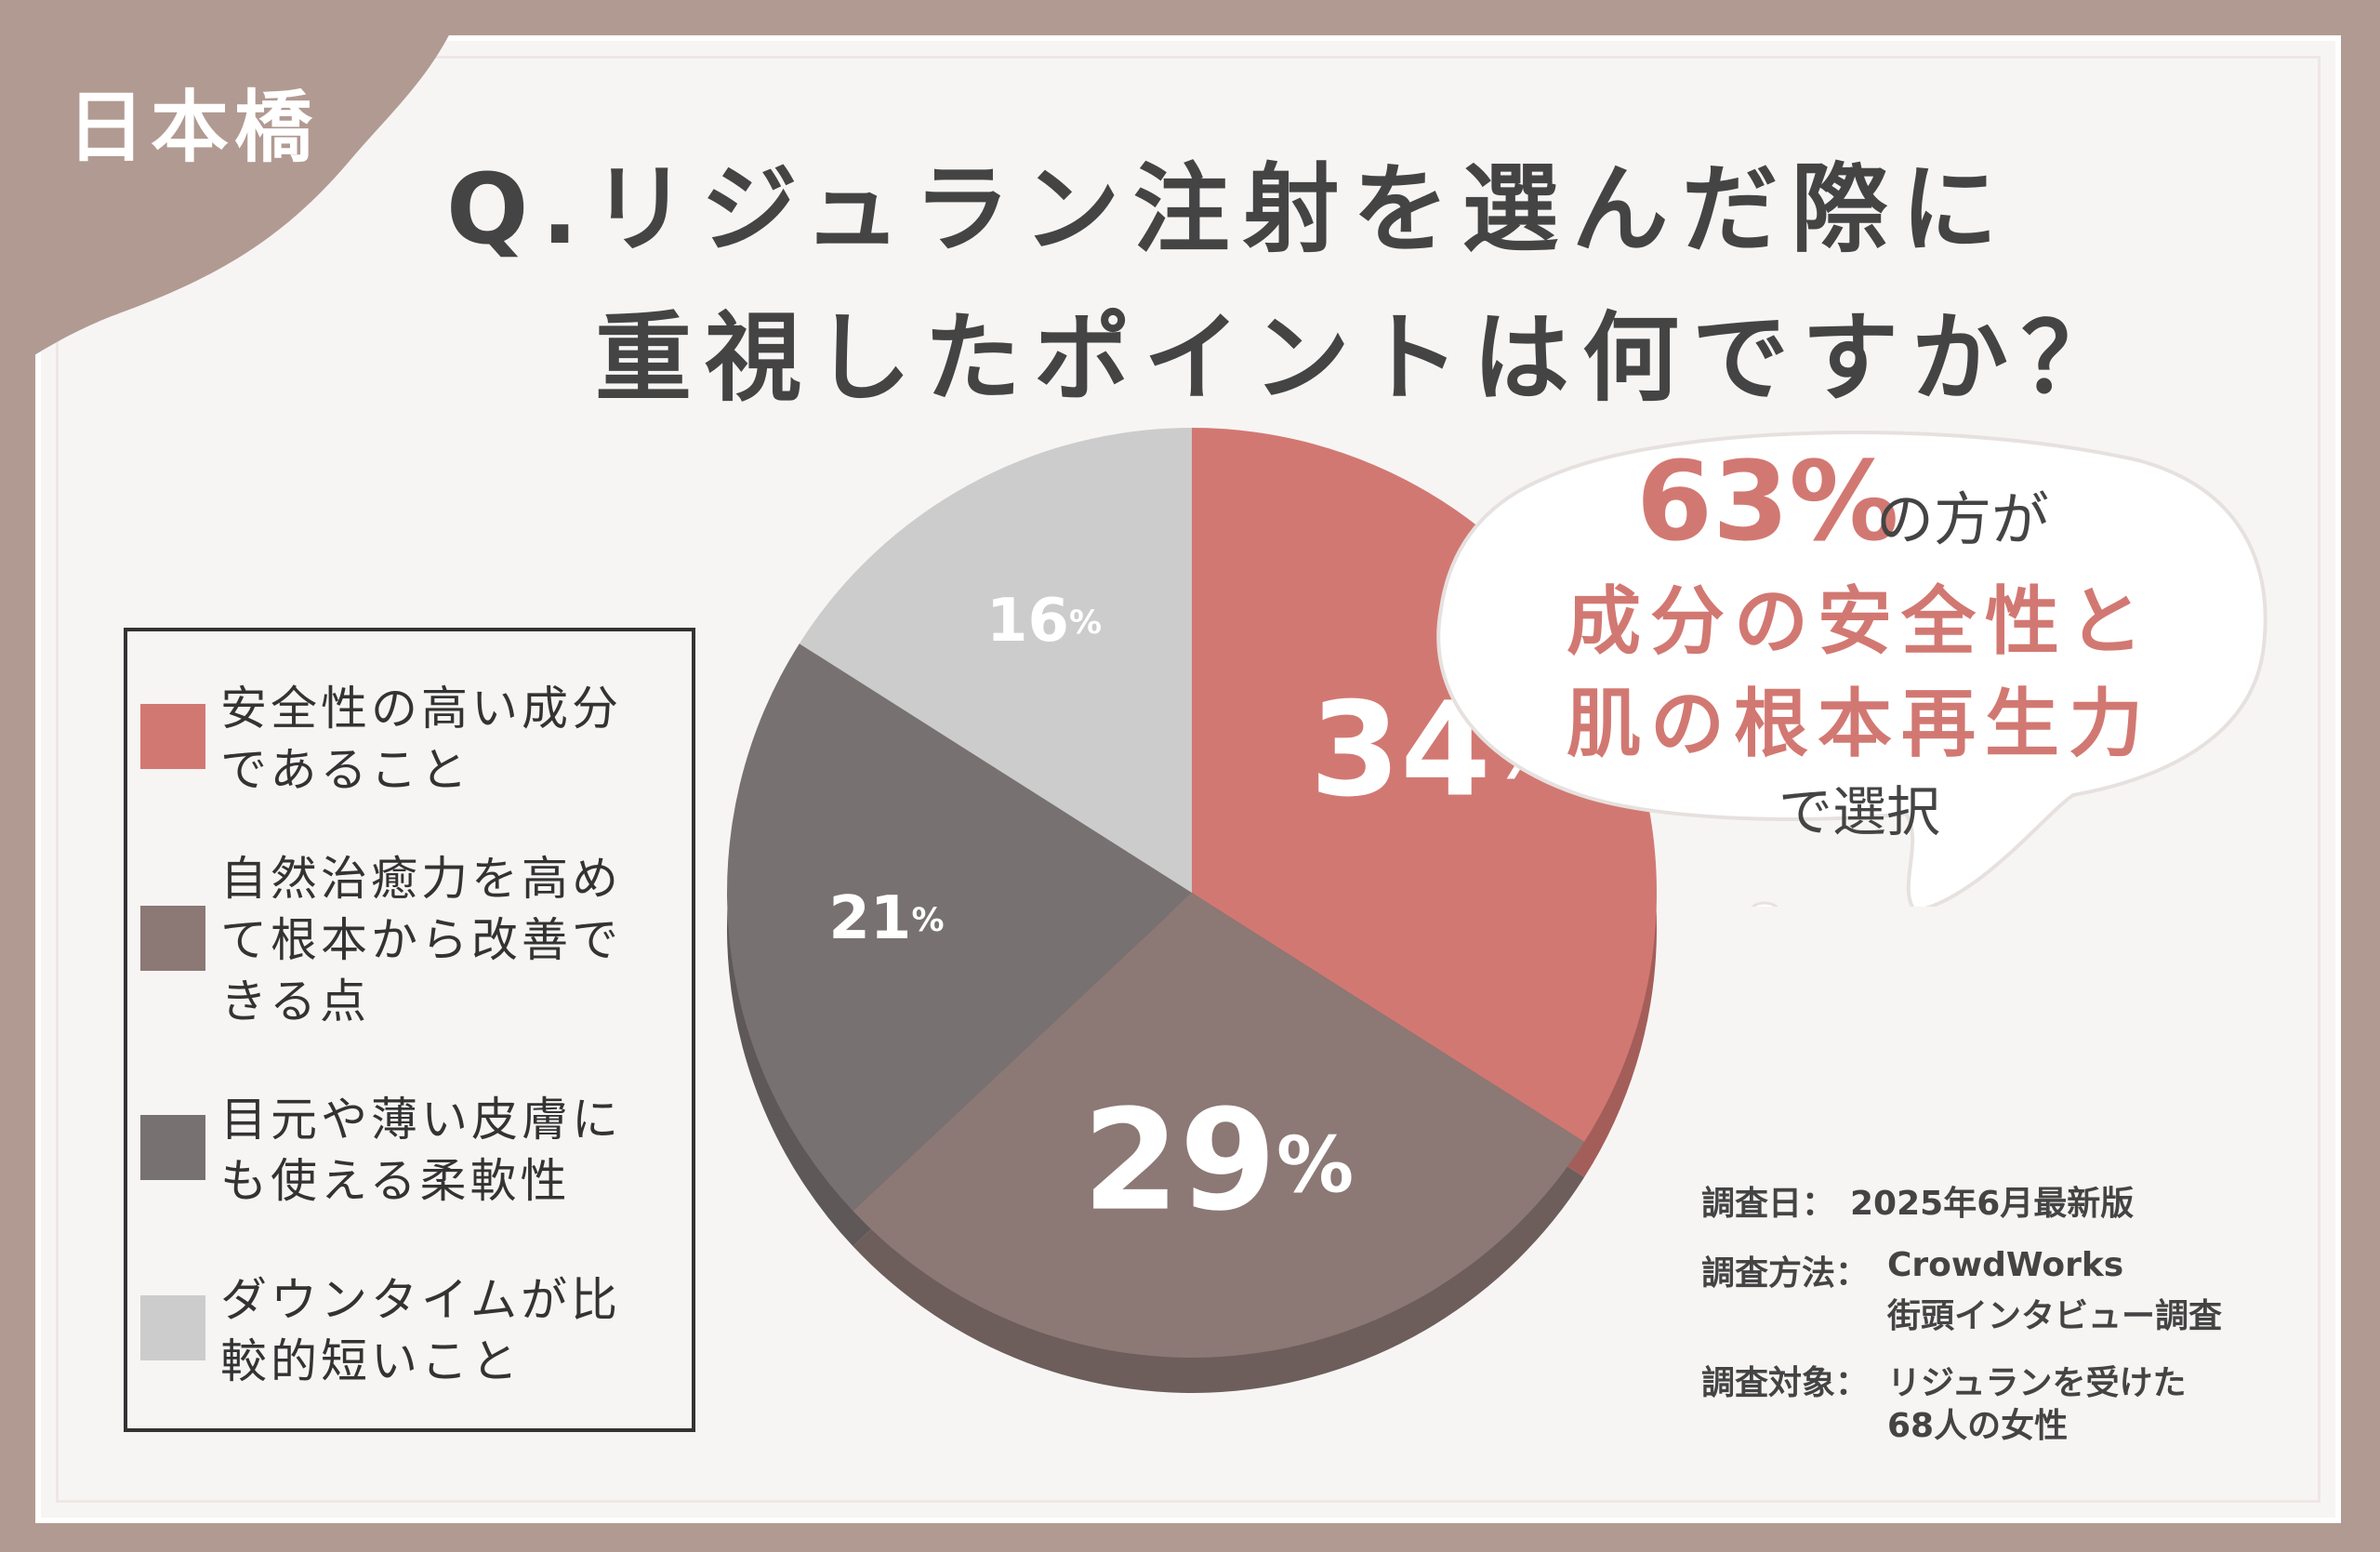 The image size is (2380, 1552). What do you see at coordinates (1044, 620) in the screenshot?
I see `pie-label-4: 16%` at bounding box center [1044, 620].